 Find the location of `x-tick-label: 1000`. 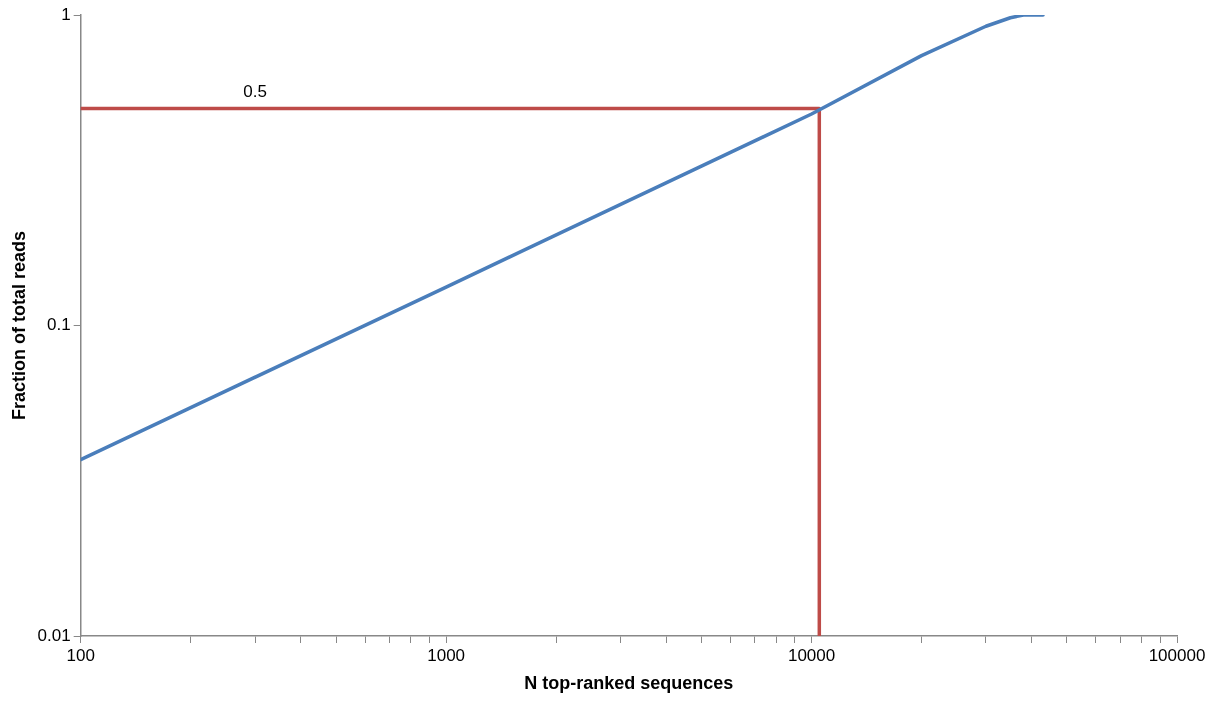

x-tick-label: 1000 is located at coordinates (446, 655).